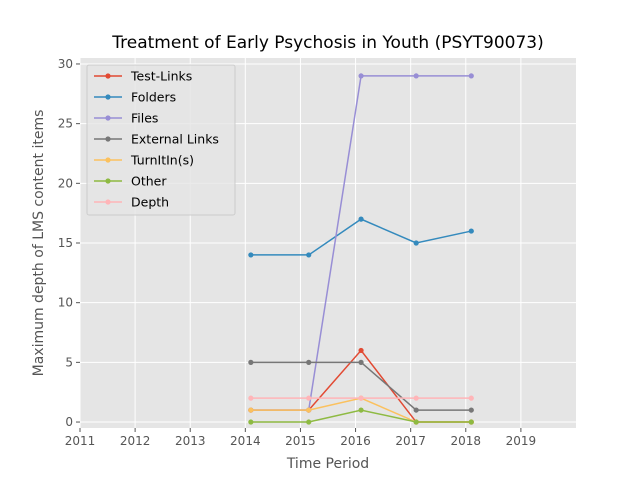 The image size is (640, 480). I want to click on x-axis-ticks: 2011 2012 2013 2014 2015 2016 2017 2018 2019, so click(300, 438).